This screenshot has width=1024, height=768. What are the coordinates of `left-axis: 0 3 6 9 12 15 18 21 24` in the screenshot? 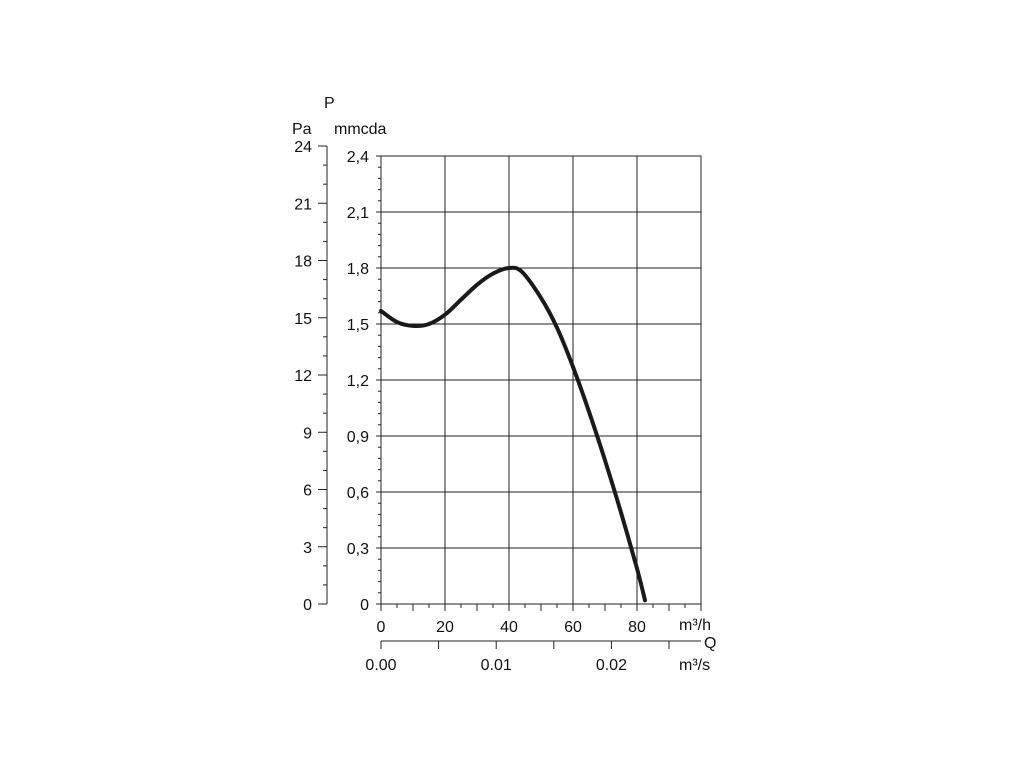 It's located at (311, 376).